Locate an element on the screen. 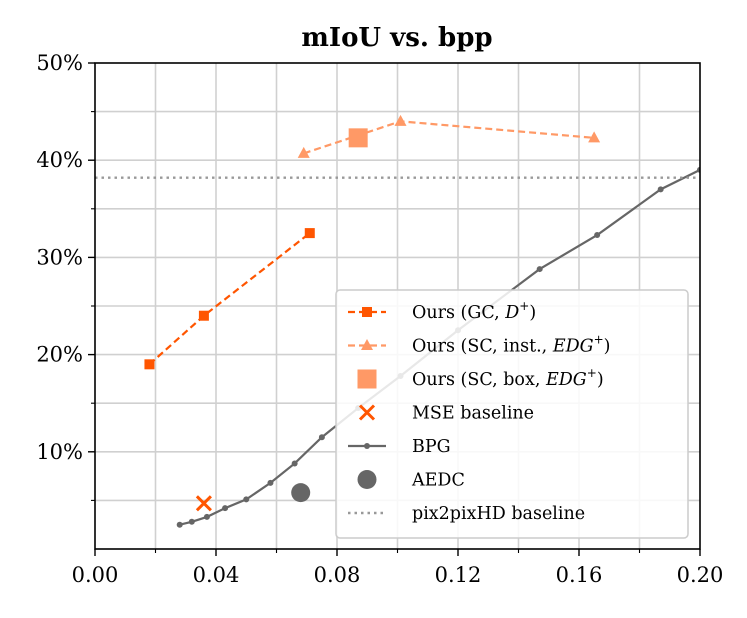 The width and height of the screenshot is (747, 618). legend-label-text: BPG is located at coordinates (431, 447).